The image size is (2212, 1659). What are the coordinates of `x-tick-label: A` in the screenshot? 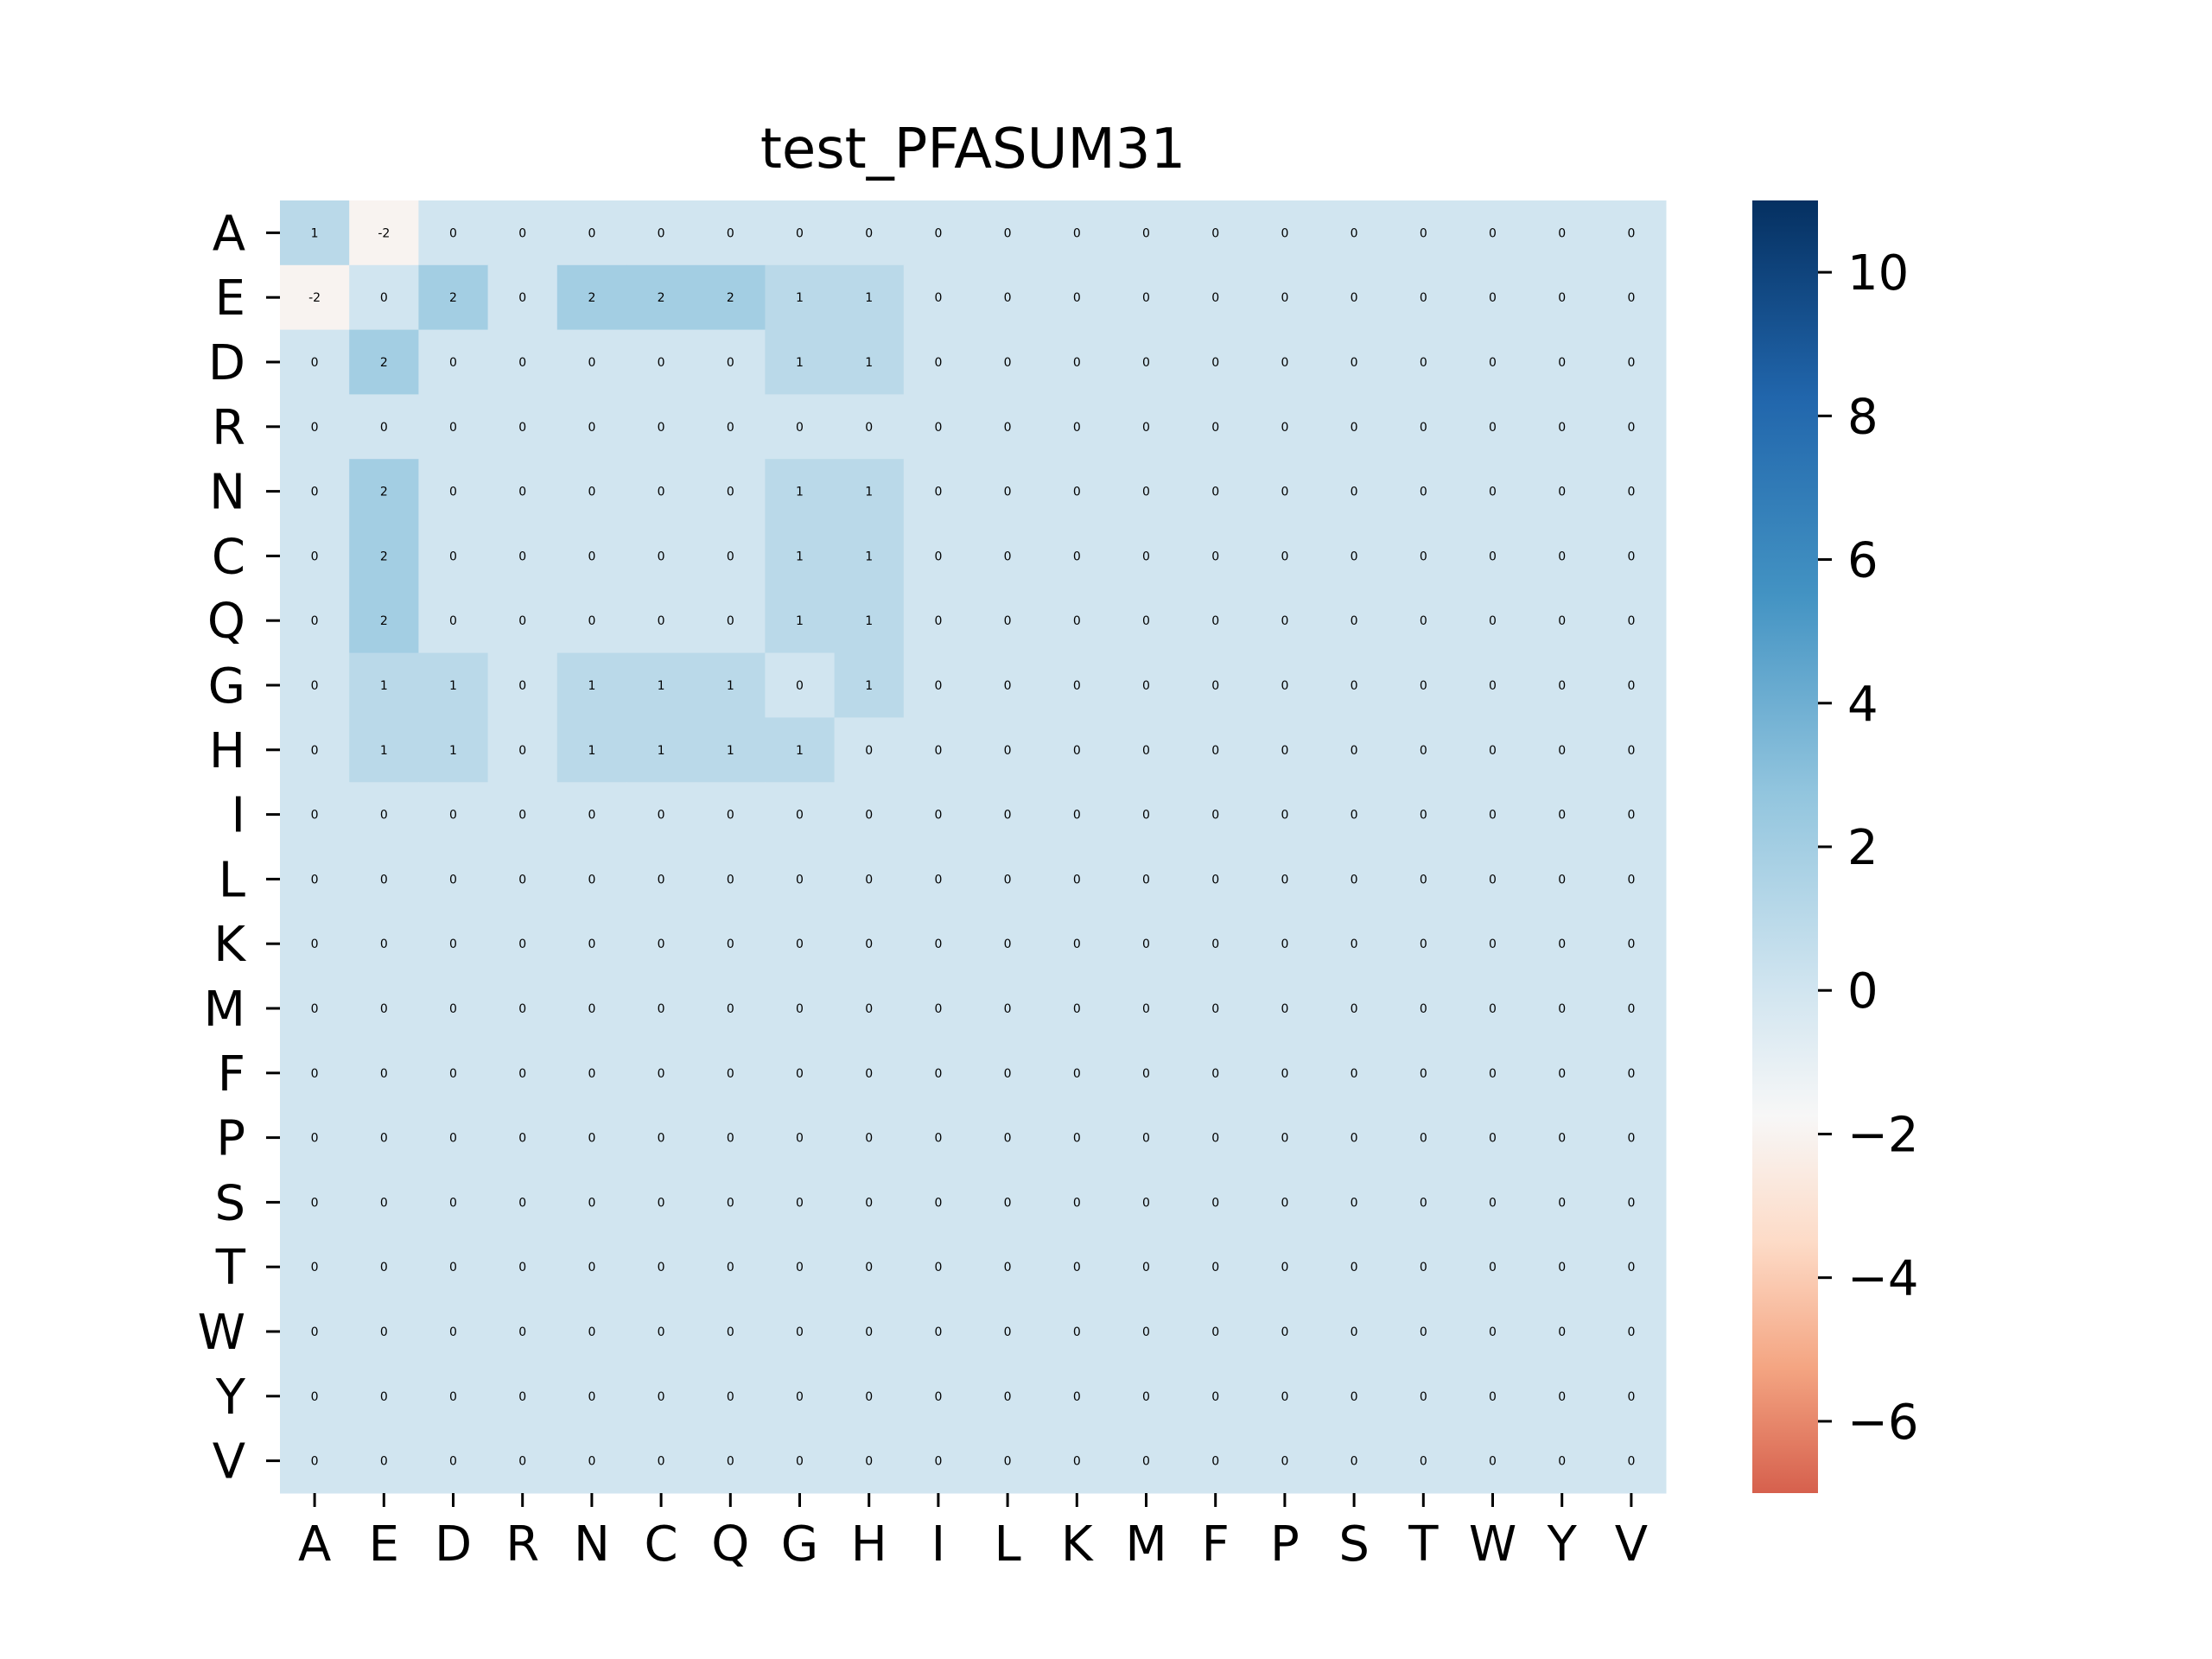 It's located at (314, 1544).